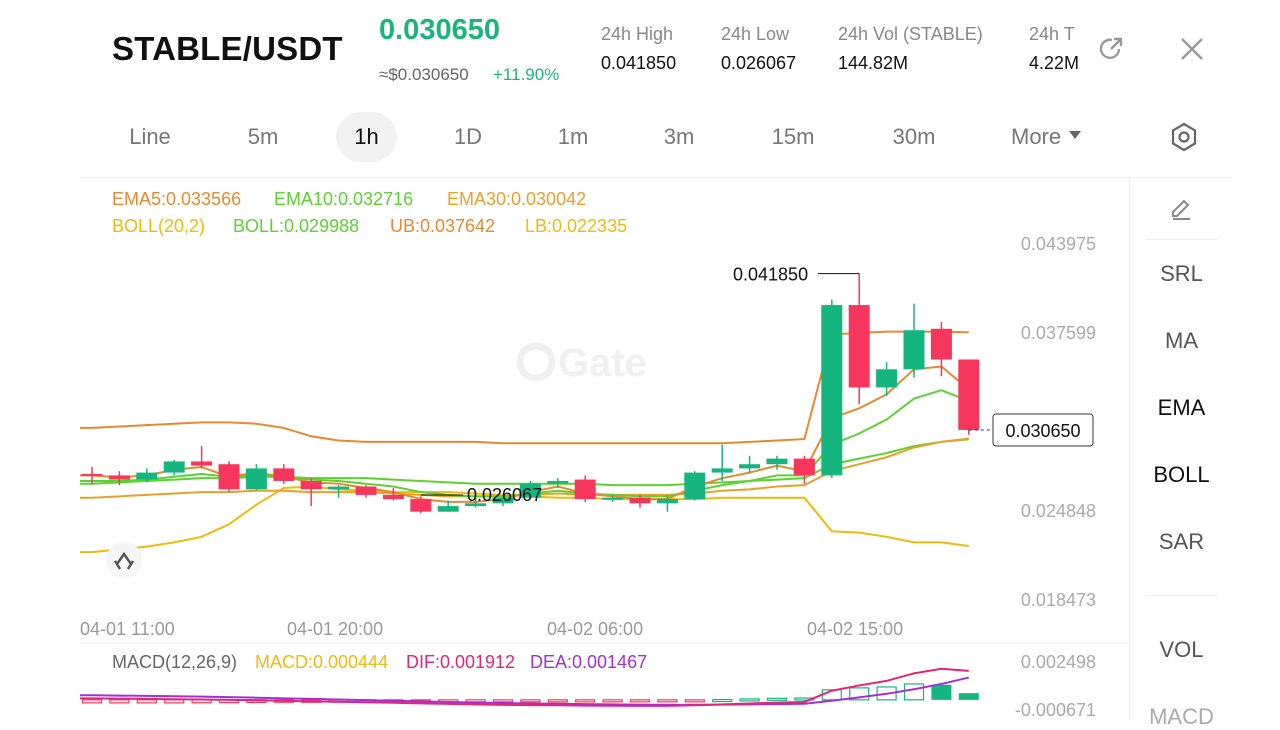 The width and height of the screenshot is (1280, 730). What do you see at coordinates (517, 199) in the screenshot?
I see `legend-ema30: EMA30:0.030042` at bounding box center [517, 199].